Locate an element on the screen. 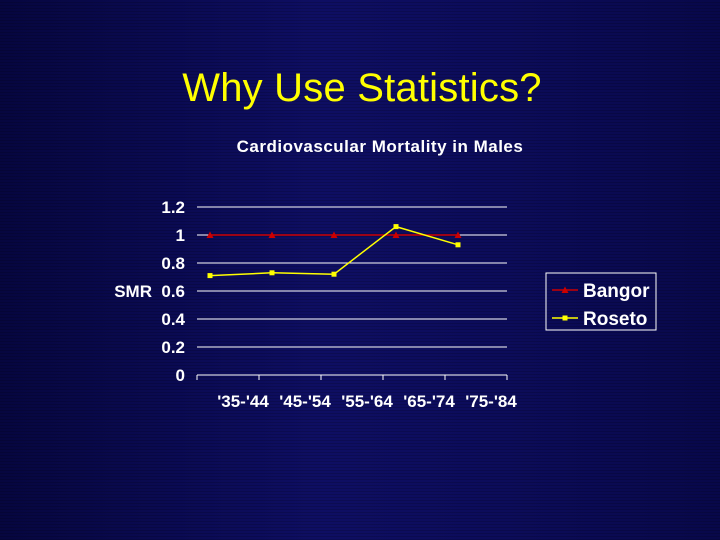  chart-axes is located at coordinates (352, 377).